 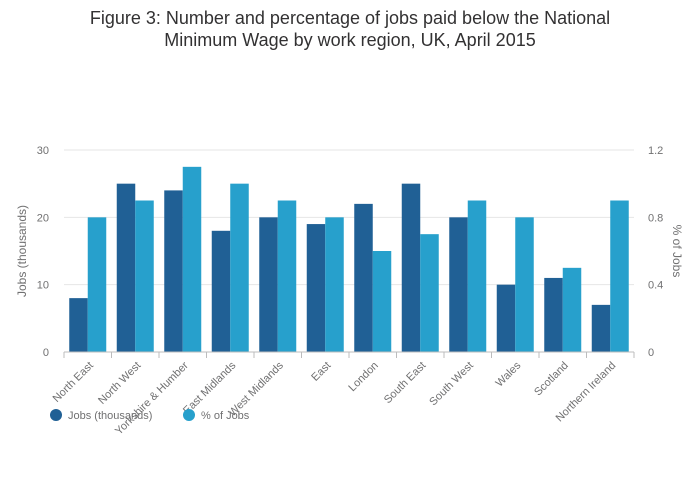 I want to click on legend-label-jobs: Jobs (thousands), so click(x=110, y=416).